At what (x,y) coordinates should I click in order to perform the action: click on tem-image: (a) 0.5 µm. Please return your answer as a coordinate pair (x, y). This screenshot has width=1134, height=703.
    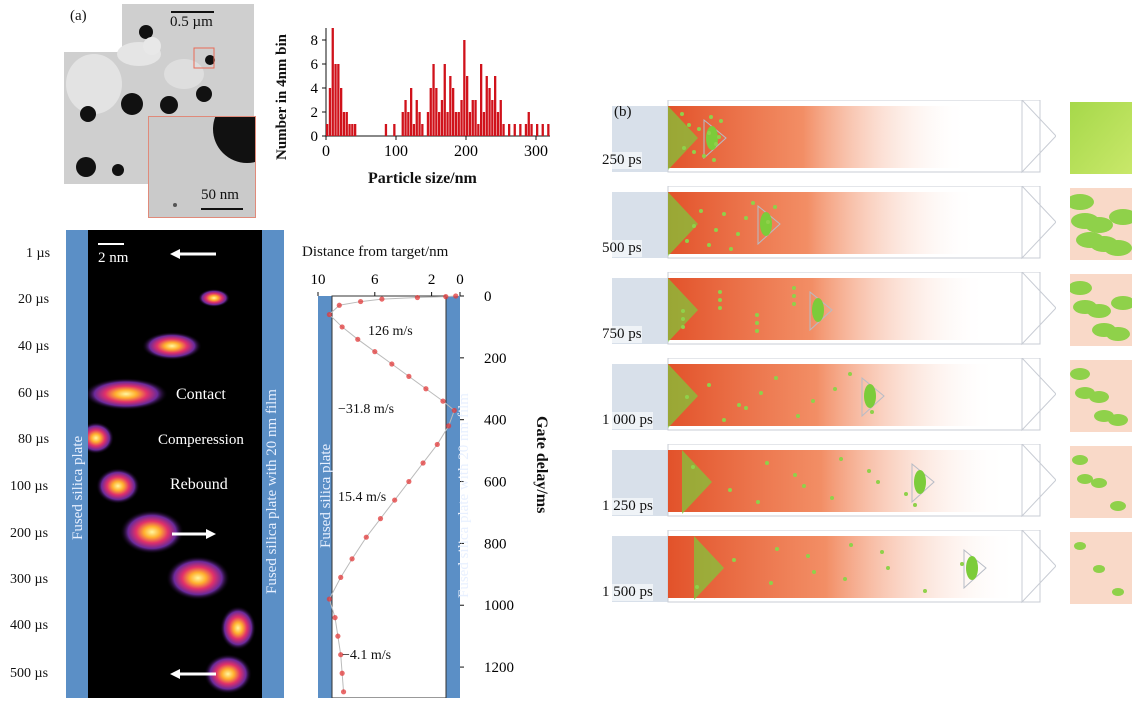
    Looking at the image, I should click on (159, 94).